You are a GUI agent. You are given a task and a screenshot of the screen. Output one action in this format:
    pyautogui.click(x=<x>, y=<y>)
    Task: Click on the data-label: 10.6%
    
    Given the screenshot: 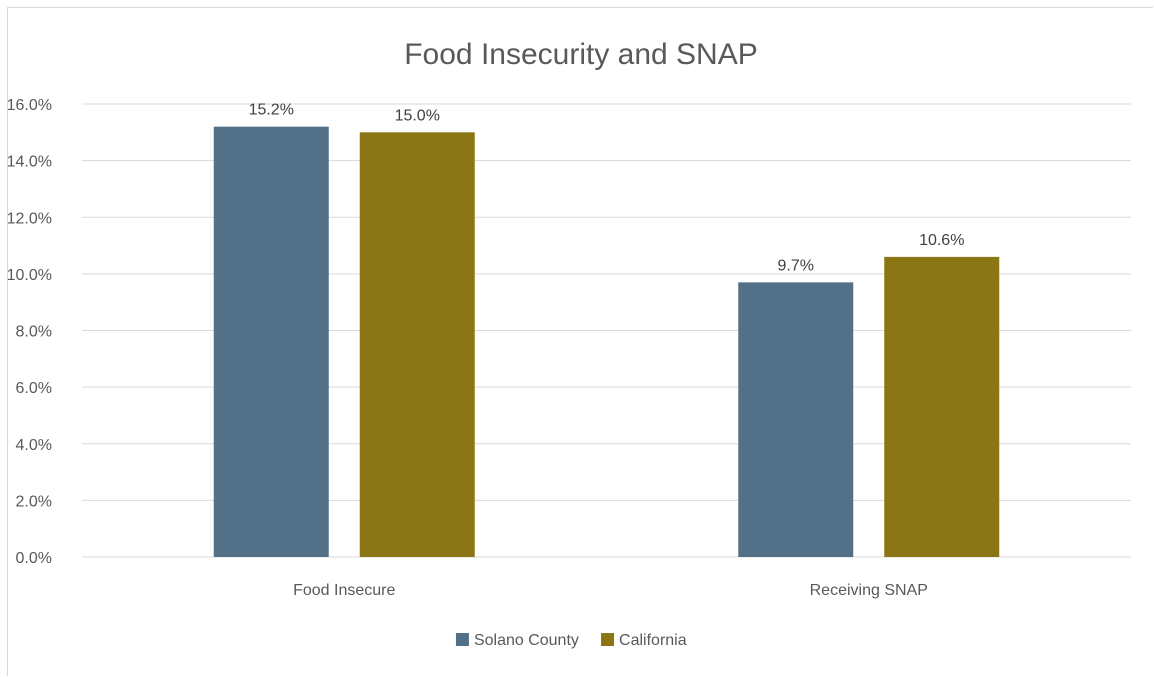 What is the action you would take?
    pyautogui.click(x=941, y=240)
    